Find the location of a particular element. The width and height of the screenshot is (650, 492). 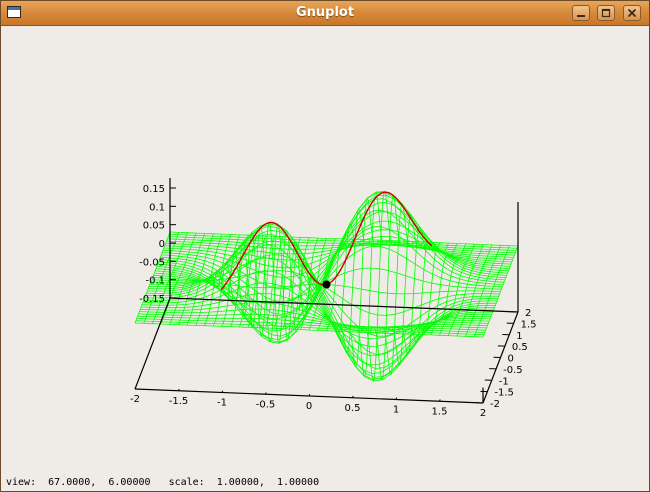

x-tick-label: -1.5 is located at coordinates (179, 401).